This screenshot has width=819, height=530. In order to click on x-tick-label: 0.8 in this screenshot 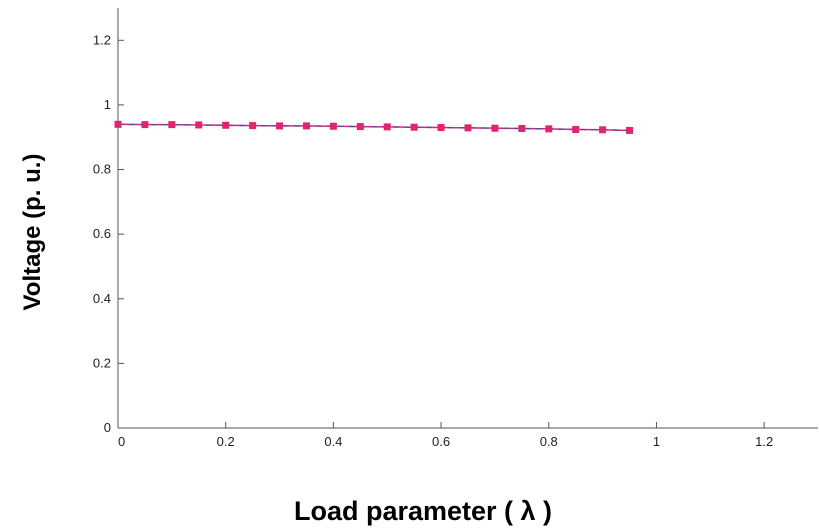, I will do `click(549, 441)`.